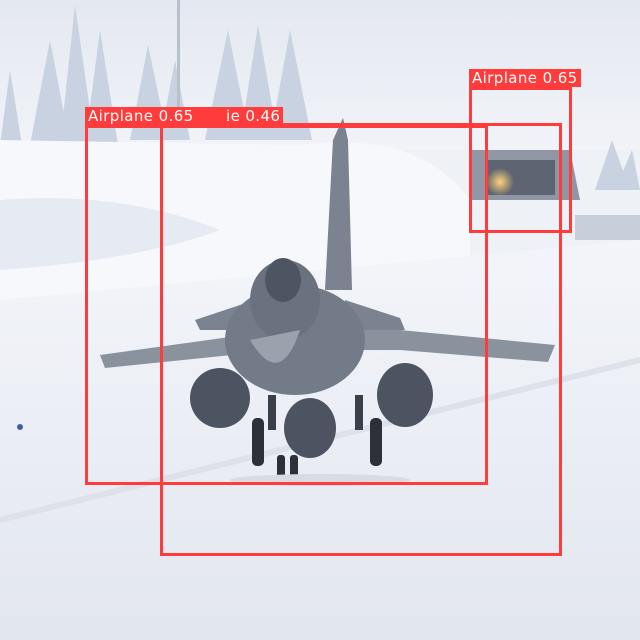 This screenshot has width=640, height=640. What do you see at coordinates (520, 160) in the screenshot?
I see `detection-box` at bounding box center [520, 160].